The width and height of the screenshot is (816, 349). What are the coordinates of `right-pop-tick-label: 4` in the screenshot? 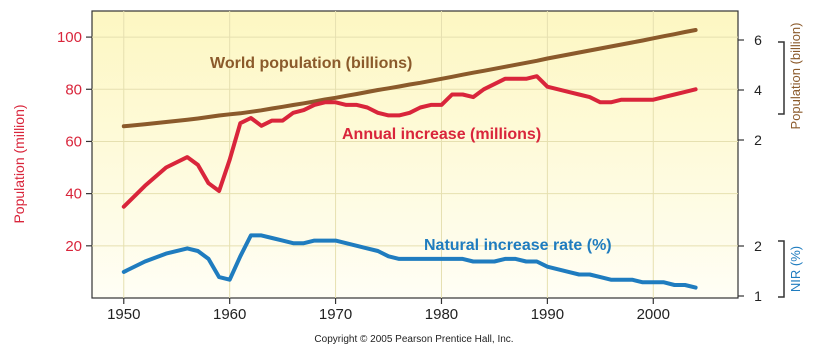 It's located at (758, 90).